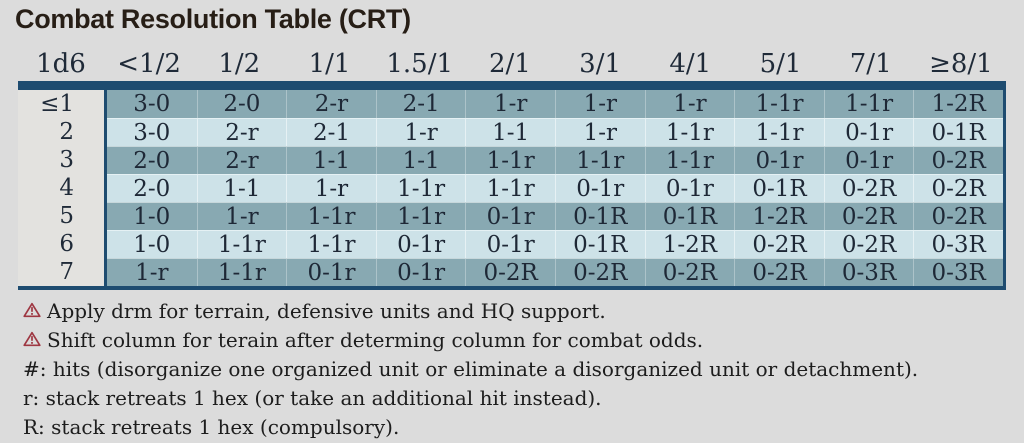 Image resolution: width=1024 pixels, height=443 pixels. Describe the element at coordinates (690, 64) in the screenshot. I see `column-header: 4/1` at that location.